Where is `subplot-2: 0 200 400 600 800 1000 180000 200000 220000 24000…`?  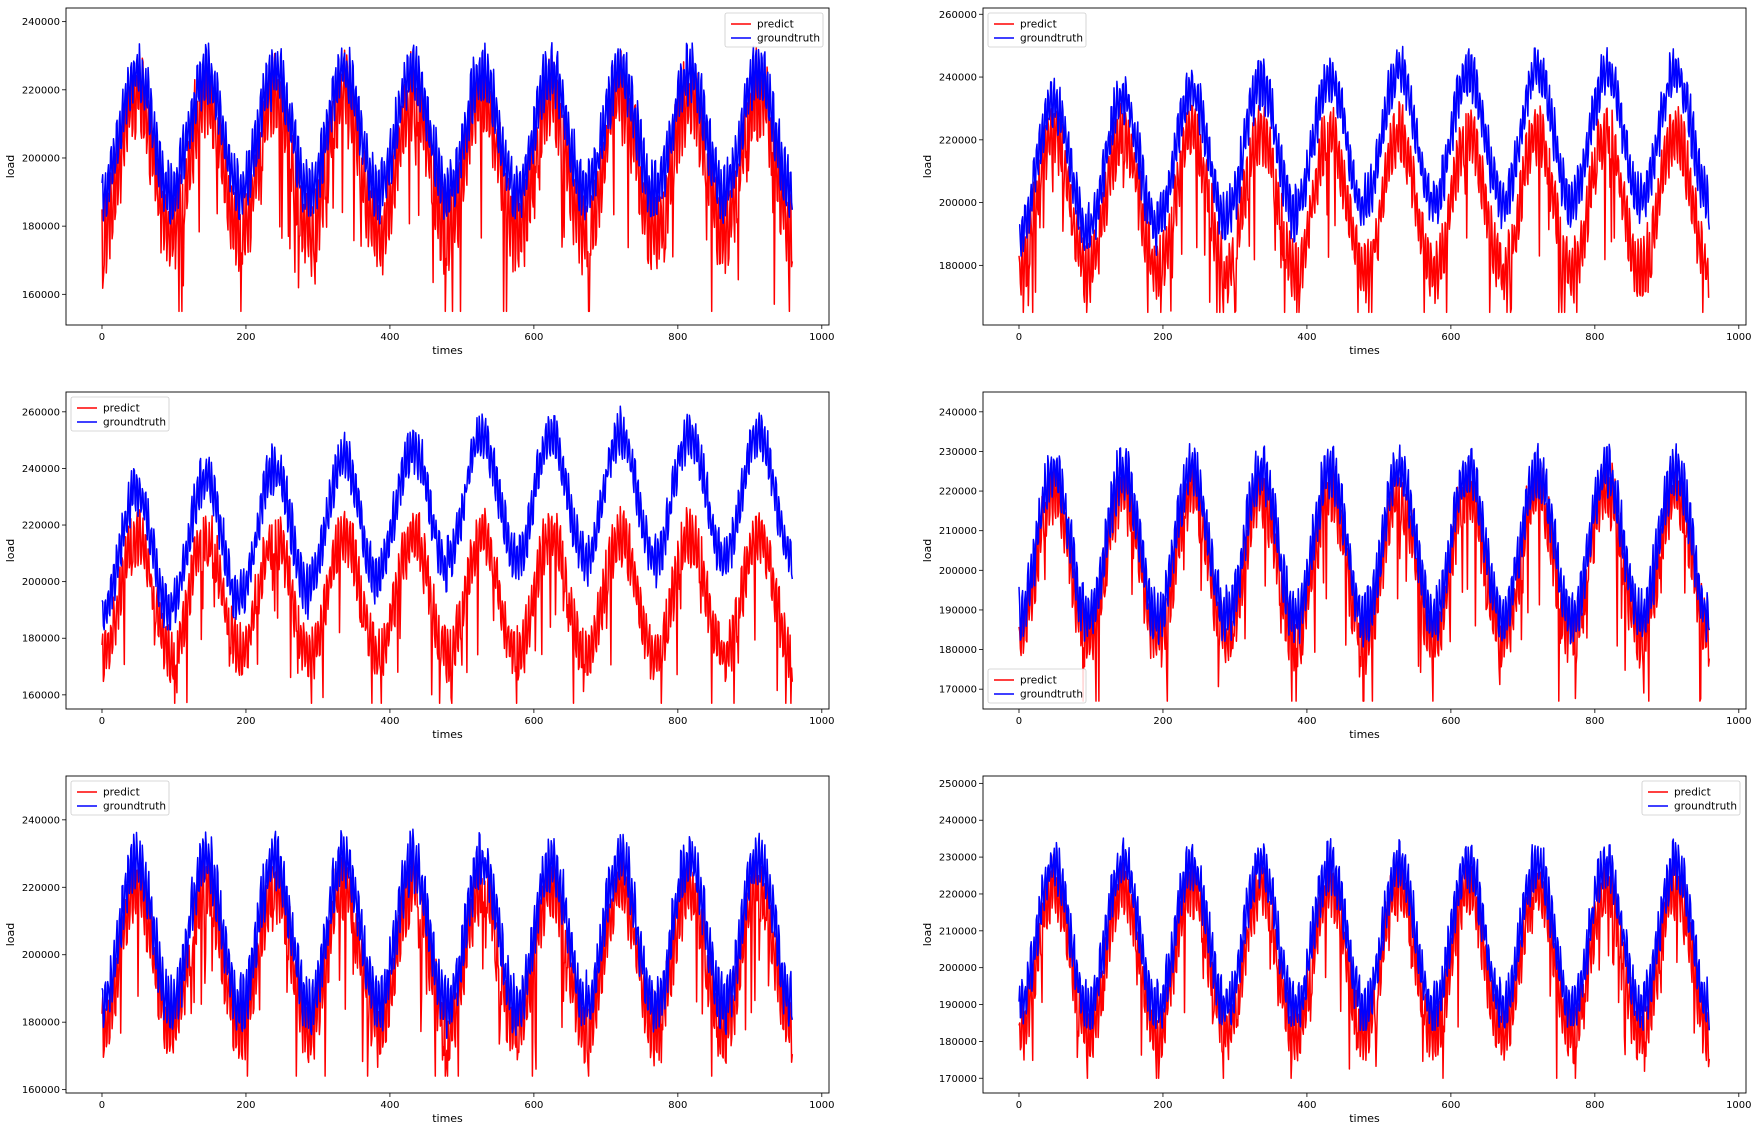
subplot-2: 0 200 400 600 800 1000 180000 200000 220000 24000… is located at coordinates (1336, 182).